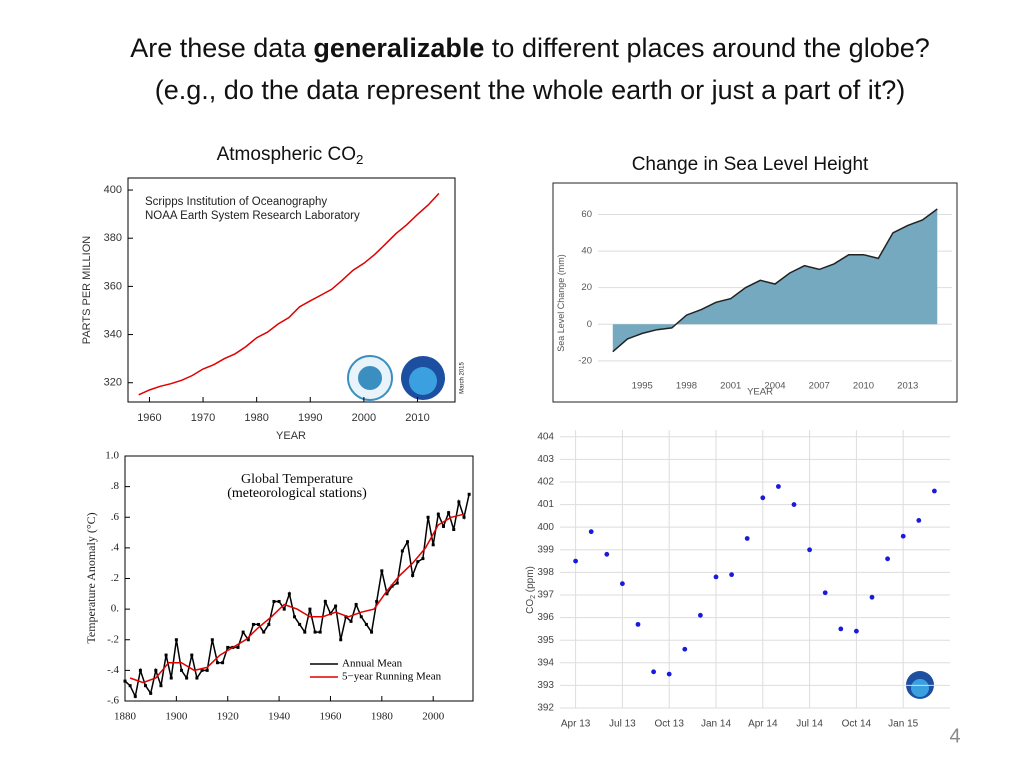 The height and width of the screenshot is (768, 1024). I want to click on label-subscript: 2, so click(533, 597).